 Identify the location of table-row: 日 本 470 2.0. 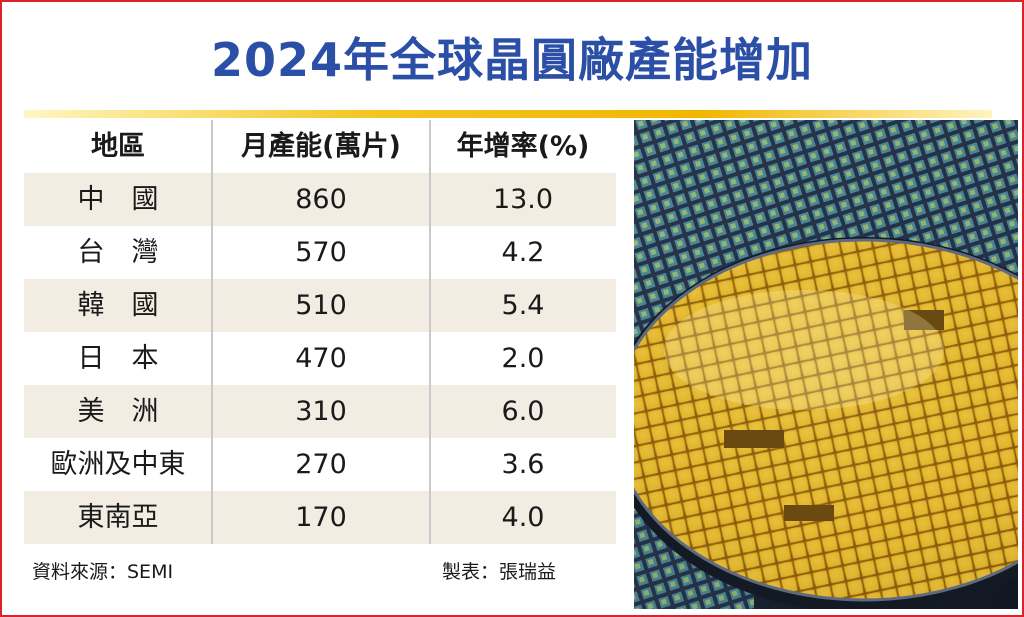
(320, 358).